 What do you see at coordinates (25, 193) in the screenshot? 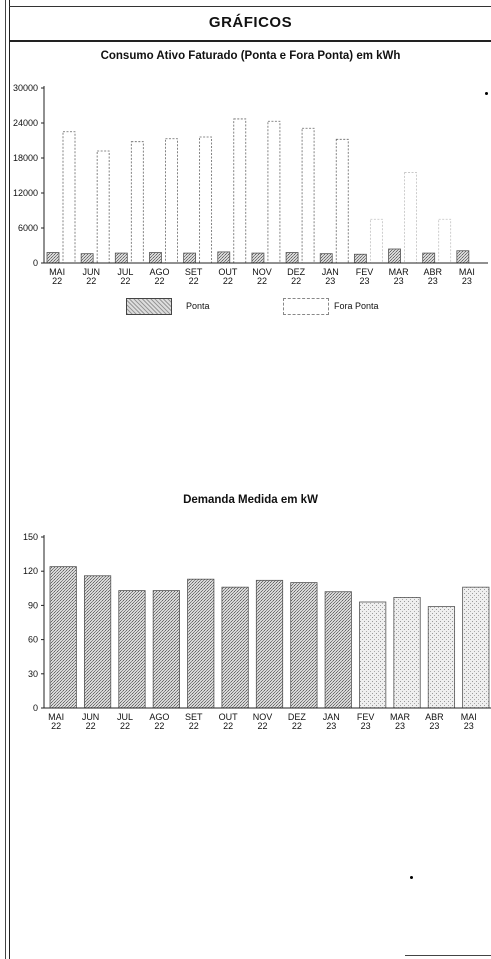
I see `y-tick-label: 12000` at bounding box center [25, 193].